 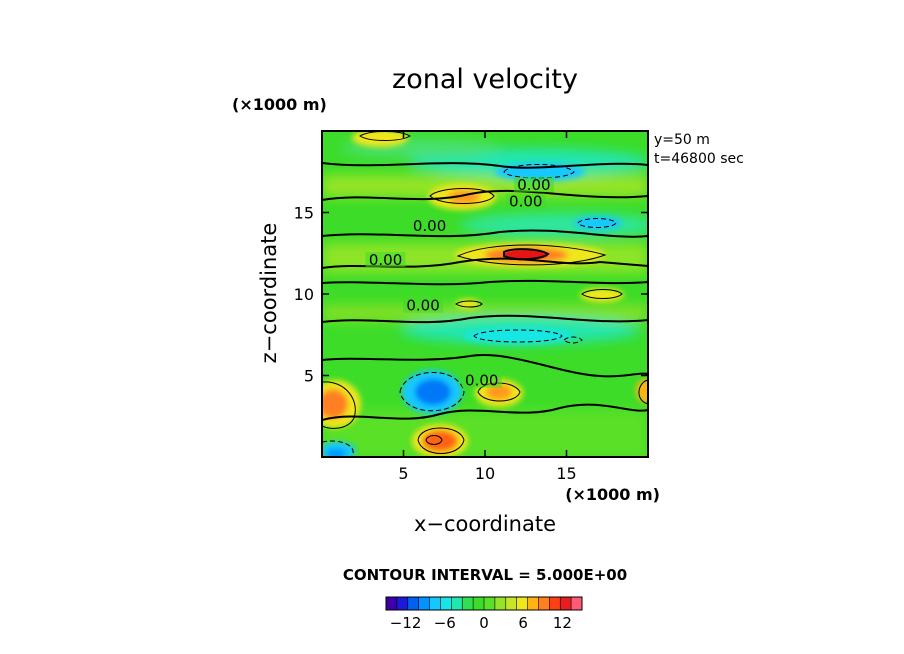 I want to click on x-axis-title: x−coordinate, so click(x=485, y=524).